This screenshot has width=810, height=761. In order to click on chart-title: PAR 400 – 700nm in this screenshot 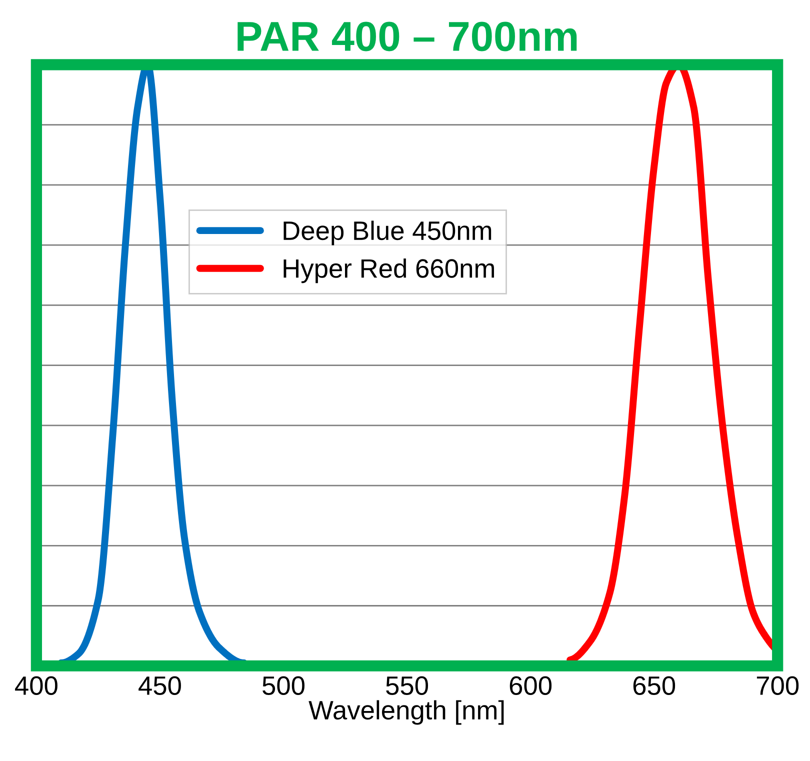, I will do `click(407, 37)`.